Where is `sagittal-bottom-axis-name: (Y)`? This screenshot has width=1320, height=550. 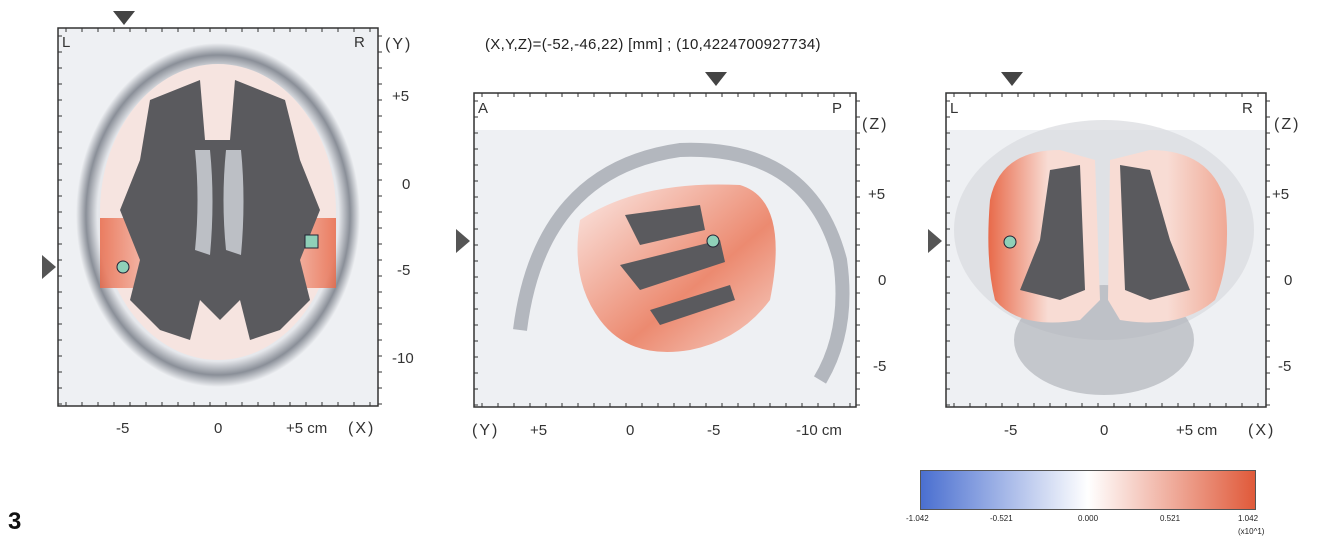 sagittal-bottom-axis-name: (Y) is located at coordinates (486, 430).